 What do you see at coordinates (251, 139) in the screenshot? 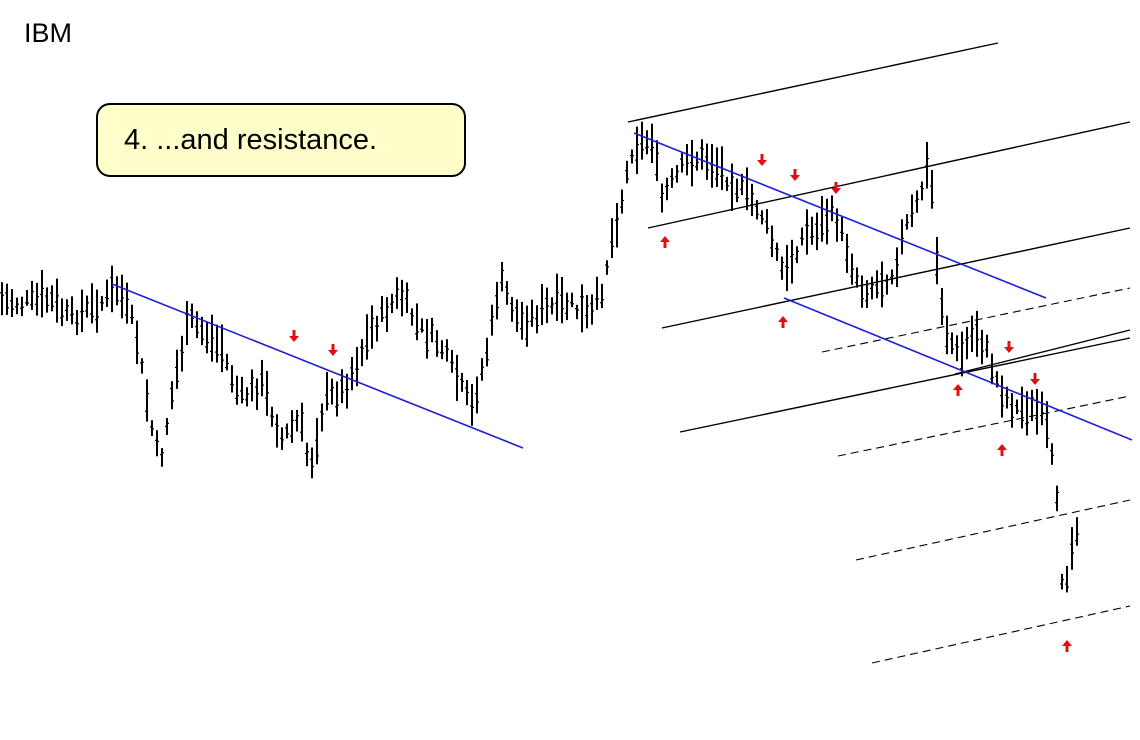
I see `callout-text: 4. ...and resistance.` at bounding box center [251, 139].